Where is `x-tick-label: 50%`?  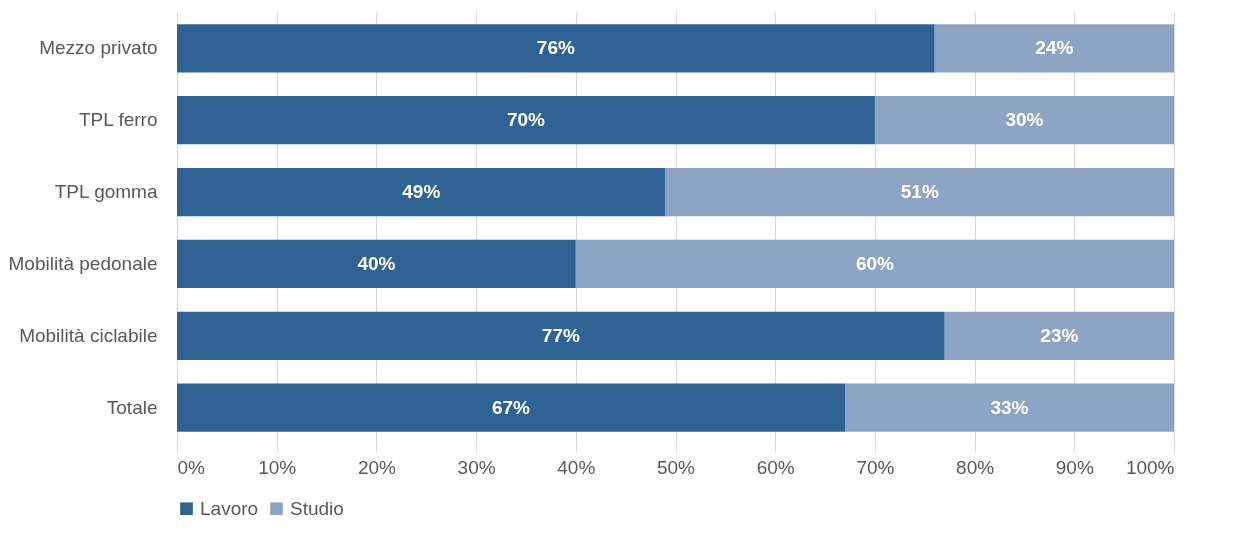
x-tick-label: 50% is located at coordinates (676, 467).